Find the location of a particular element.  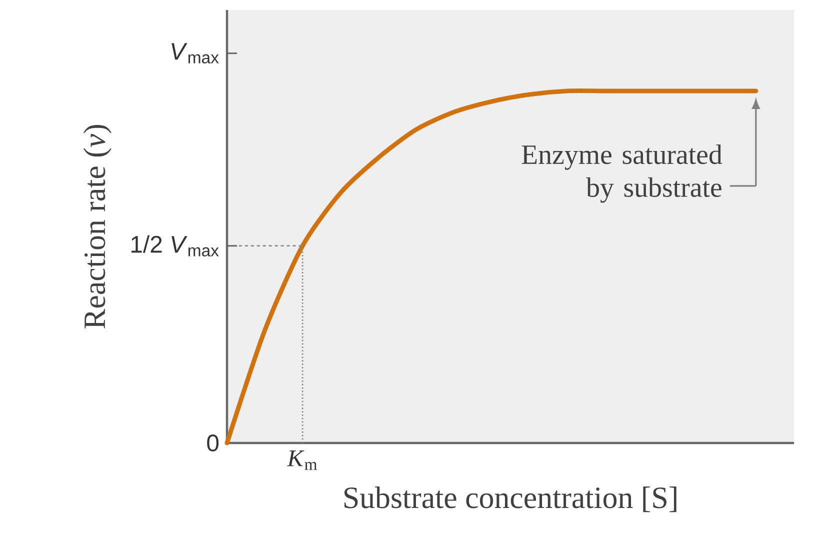

text: V$_{max}$ is located at coordinates (195, 53).